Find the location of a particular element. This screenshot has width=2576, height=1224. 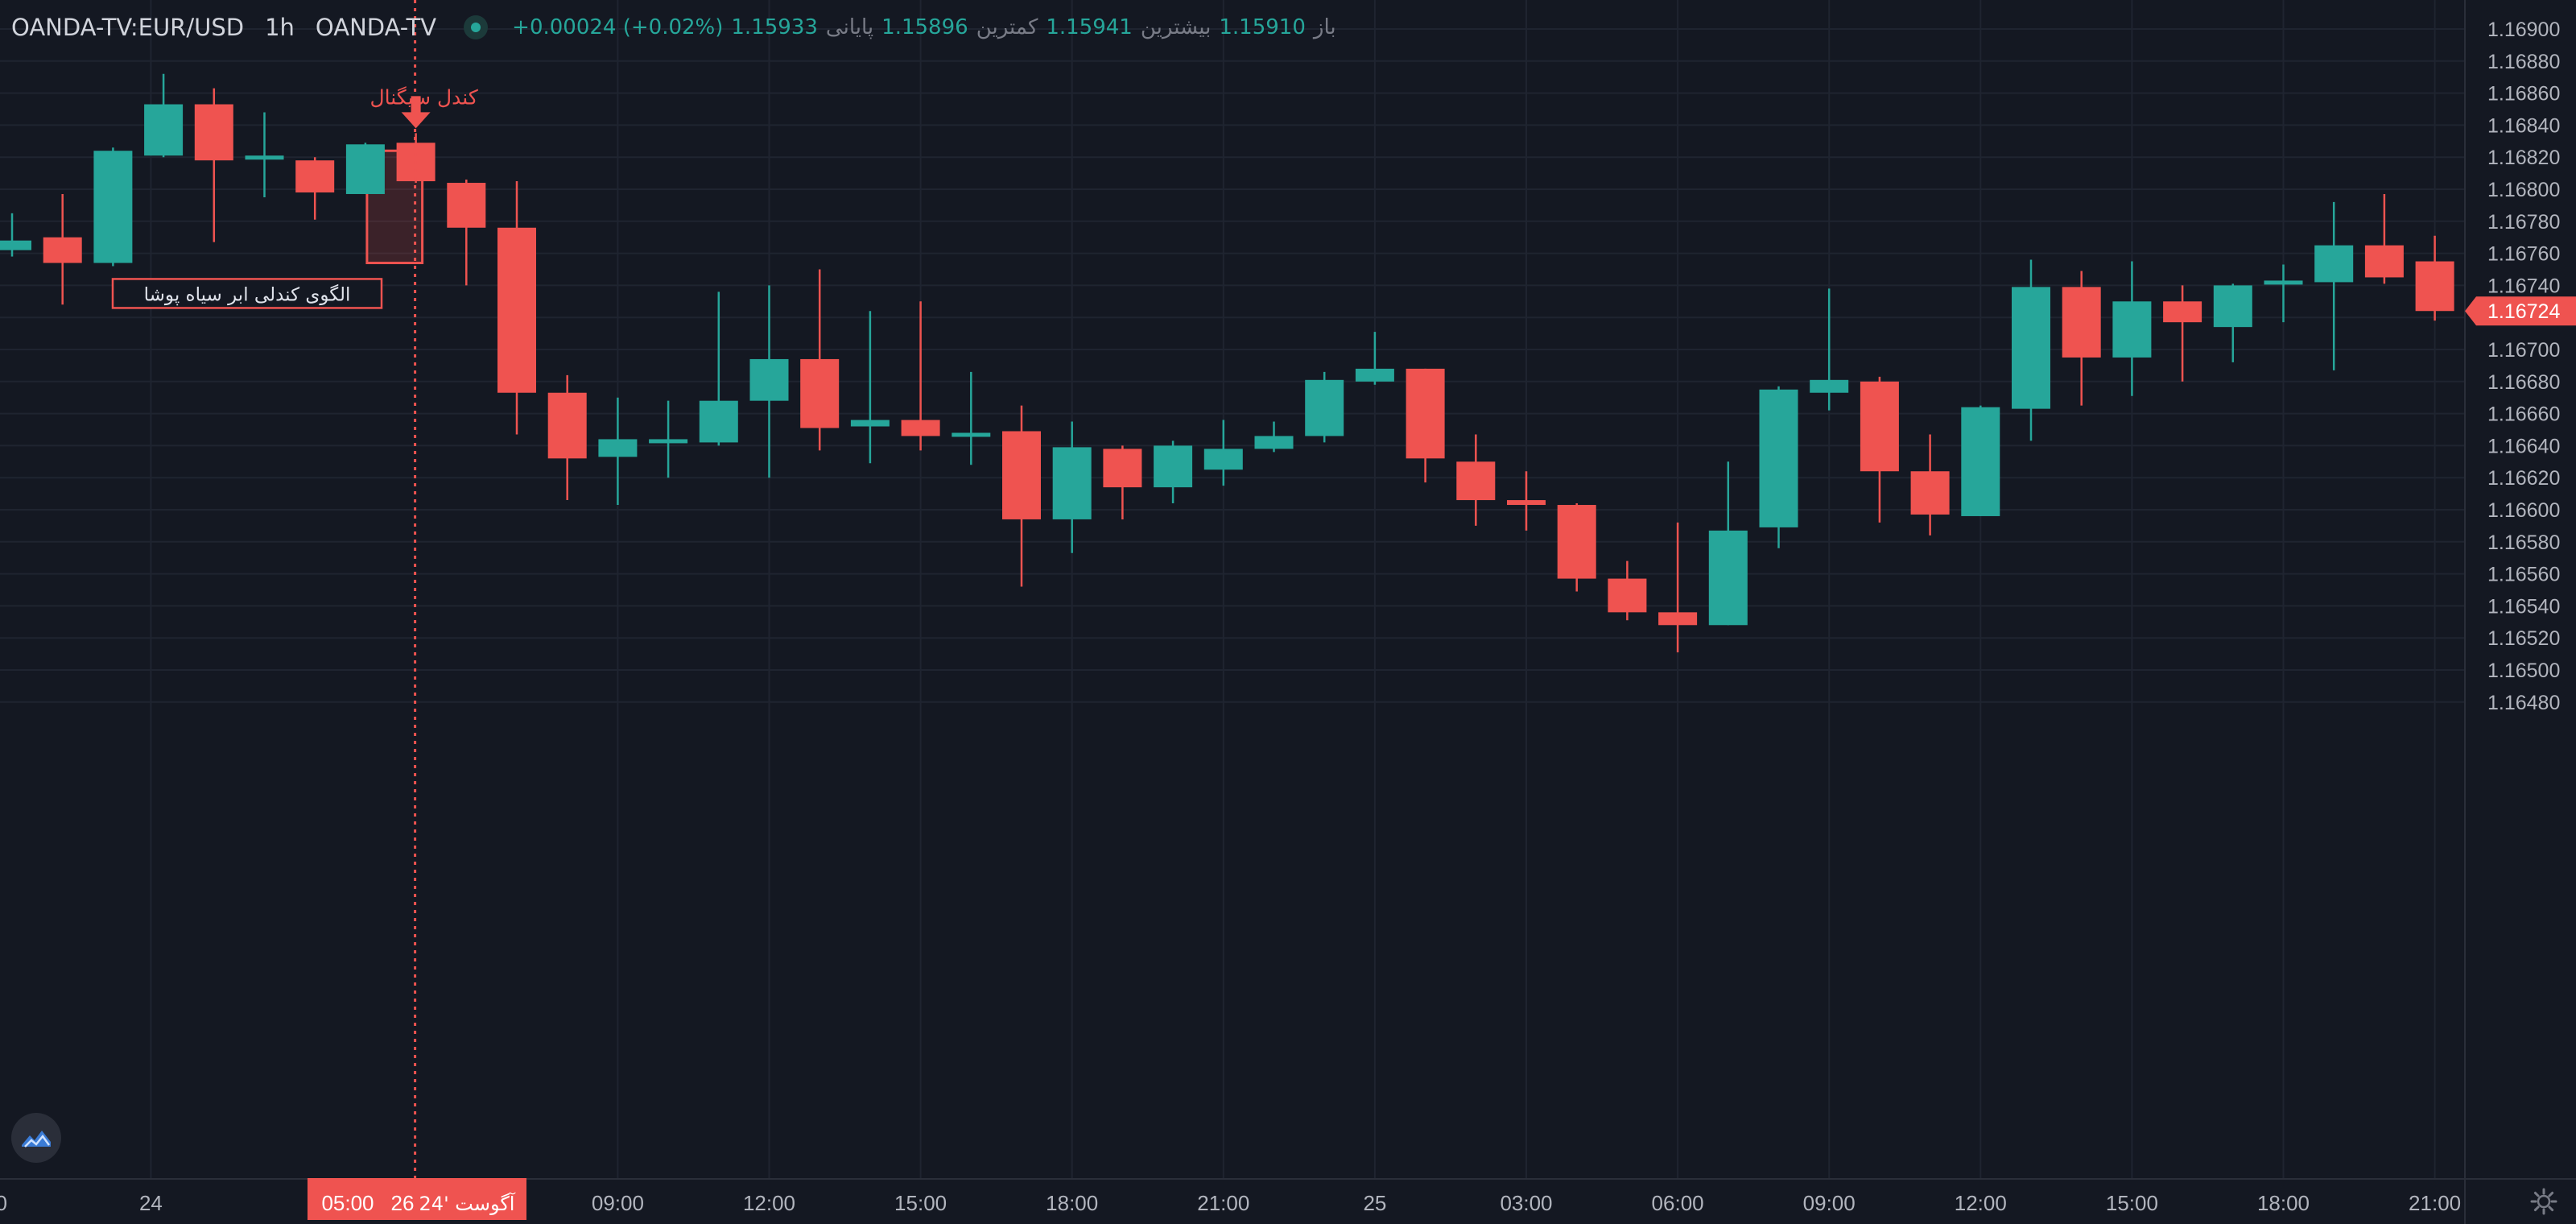

high-value: 1.15941 is located at coordinates (1089, 27).